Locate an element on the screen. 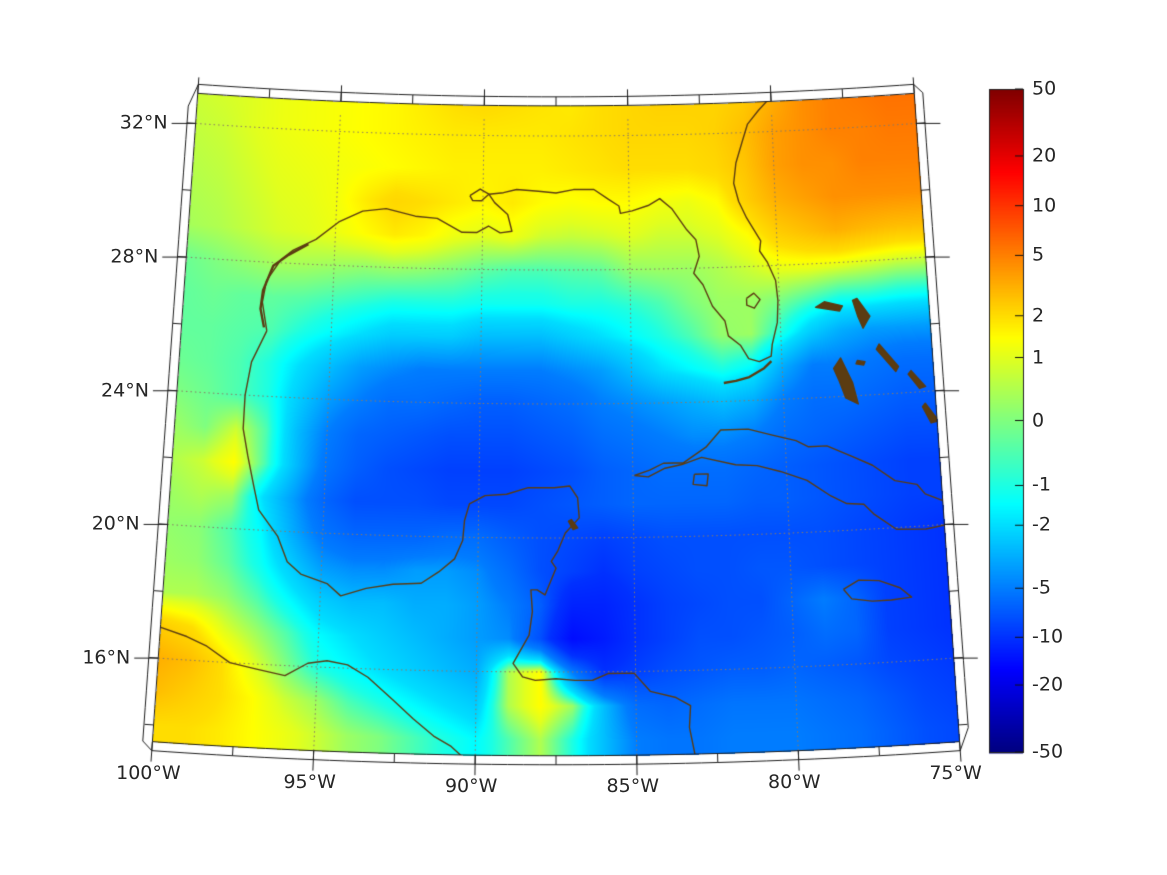 This screenshot has height=875, width=1167. y-axis-tick-label: 32°N is located at coordinates (143, 122).